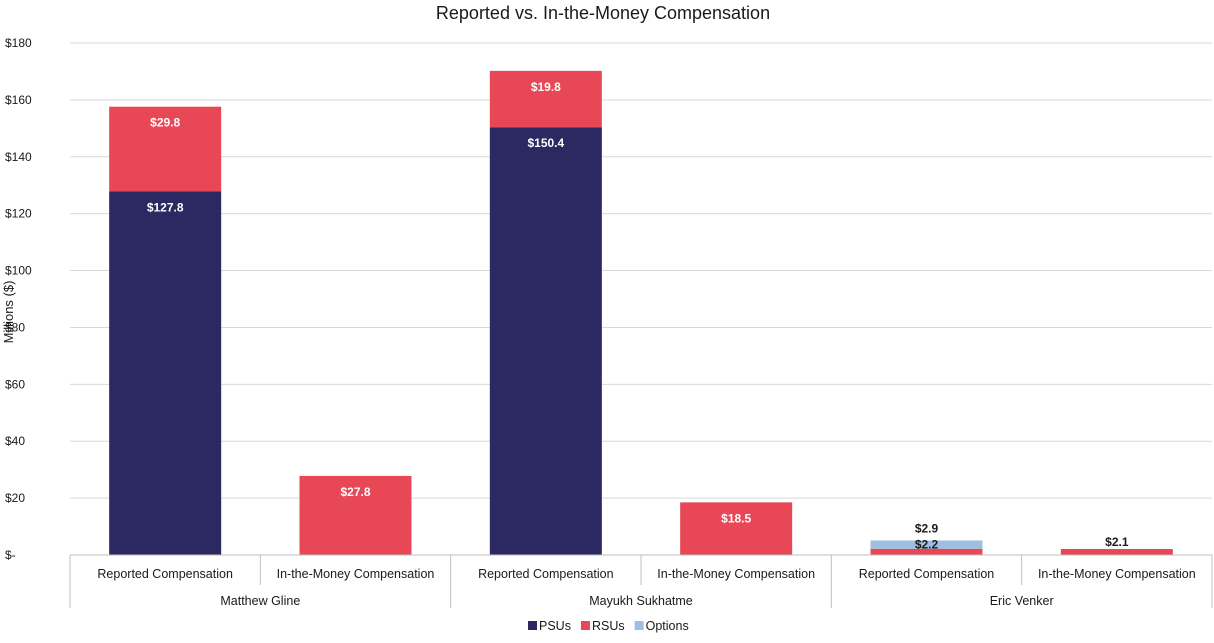  Describe the element at coordinates (18, 271) in the screenshot. I see `y-tick-label: $100` at that location.